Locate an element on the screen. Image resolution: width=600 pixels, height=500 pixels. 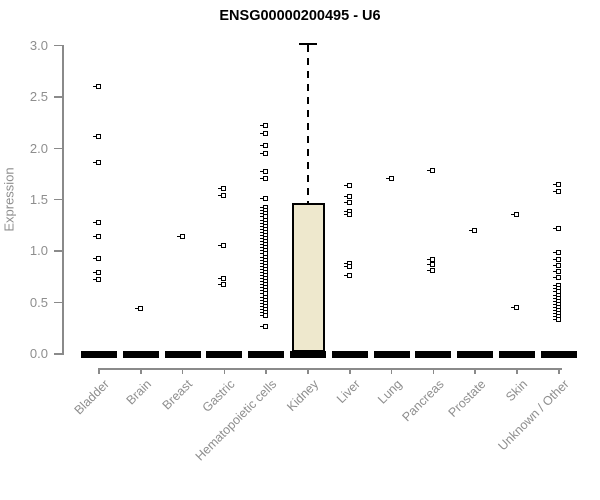
y-tick-label: 2.5 is located at coordinates (38, 97).